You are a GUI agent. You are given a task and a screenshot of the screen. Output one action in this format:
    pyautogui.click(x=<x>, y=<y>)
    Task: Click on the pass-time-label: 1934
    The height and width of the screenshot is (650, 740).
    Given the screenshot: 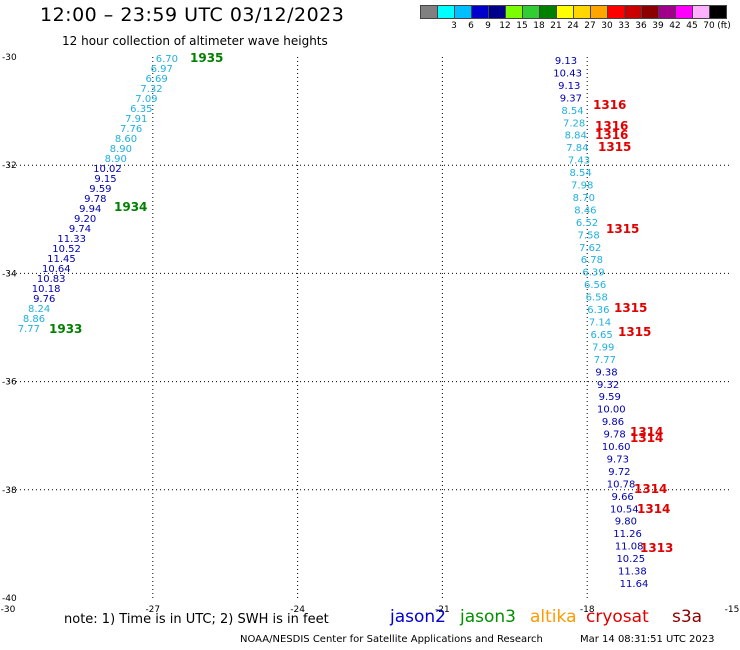 What is the action you would take?
    pyautogui.click(x=130, y=207)
    